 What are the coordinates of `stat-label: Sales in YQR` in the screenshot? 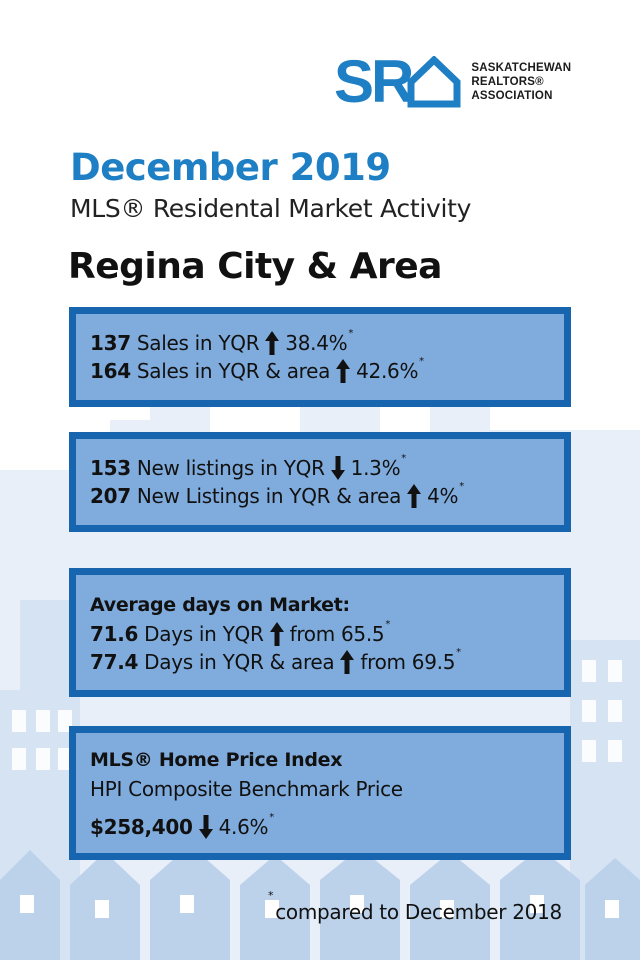 It's located at (198, 343).